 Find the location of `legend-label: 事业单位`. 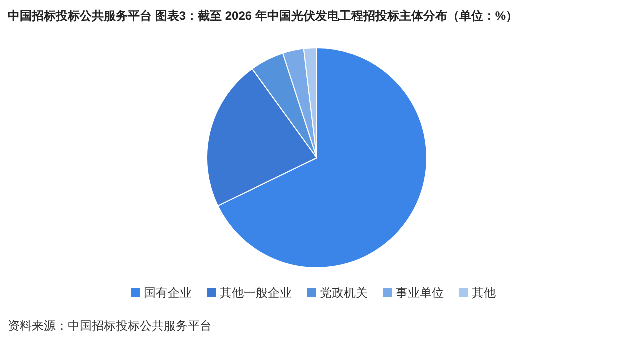

legend-label: 事业单位 is located at coordinates (420, 293).